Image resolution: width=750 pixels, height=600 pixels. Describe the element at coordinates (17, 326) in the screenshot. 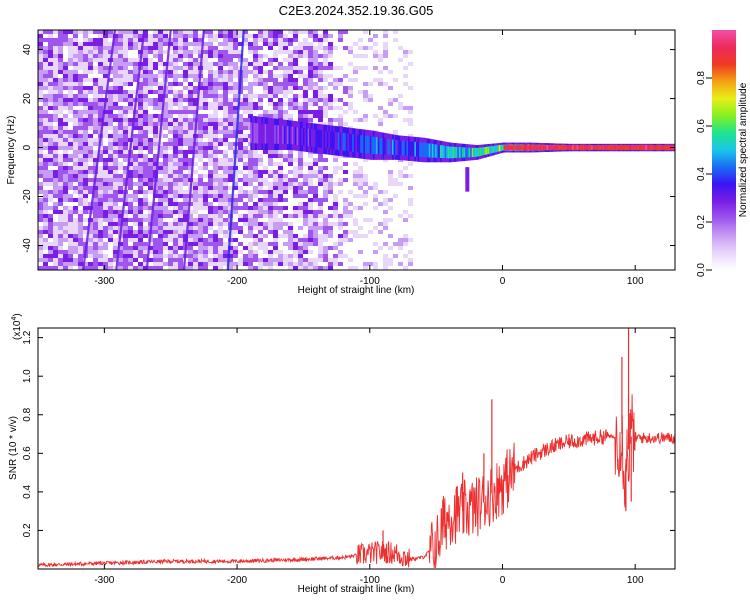

I see `snr-scale-label: (x104)` at that location.